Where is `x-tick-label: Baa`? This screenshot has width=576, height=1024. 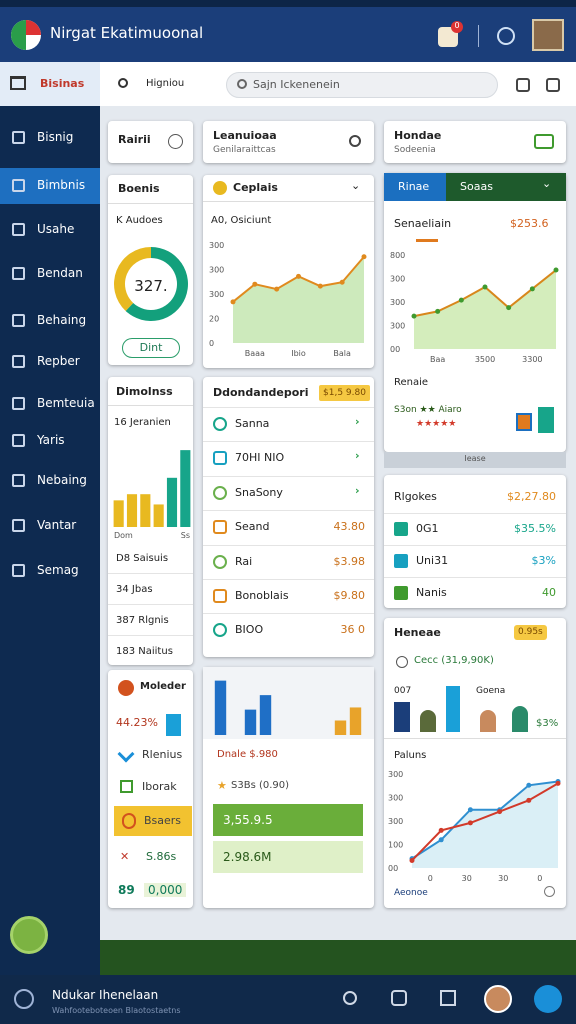
x-tick-label: Baa is located at coordinates (437, 359).